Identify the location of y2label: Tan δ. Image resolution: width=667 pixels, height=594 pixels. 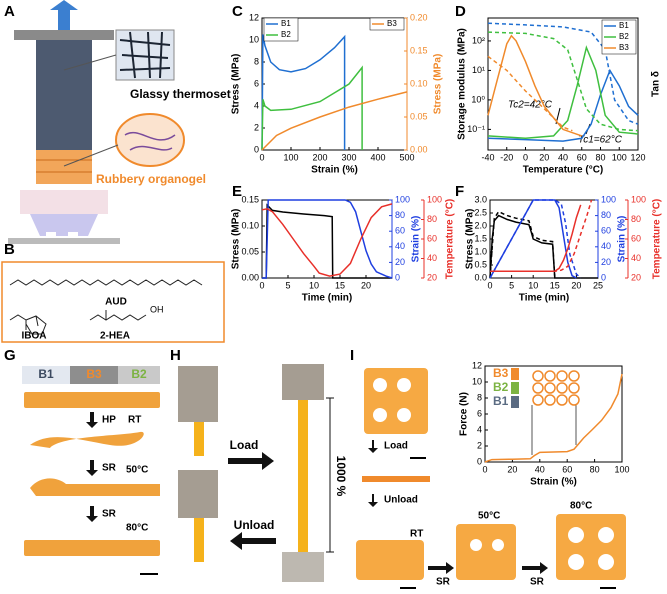
(656, 84).